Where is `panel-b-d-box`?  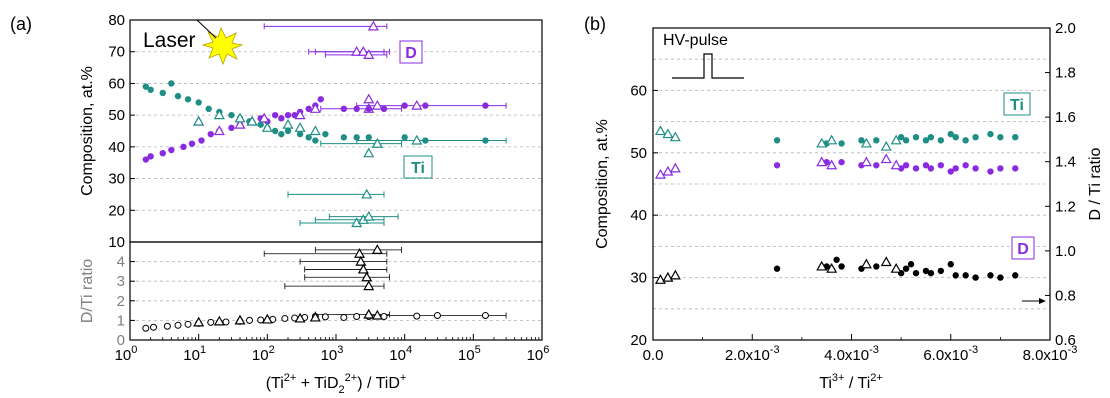 panel-b-d-box is located at coordinates (1023, 248).